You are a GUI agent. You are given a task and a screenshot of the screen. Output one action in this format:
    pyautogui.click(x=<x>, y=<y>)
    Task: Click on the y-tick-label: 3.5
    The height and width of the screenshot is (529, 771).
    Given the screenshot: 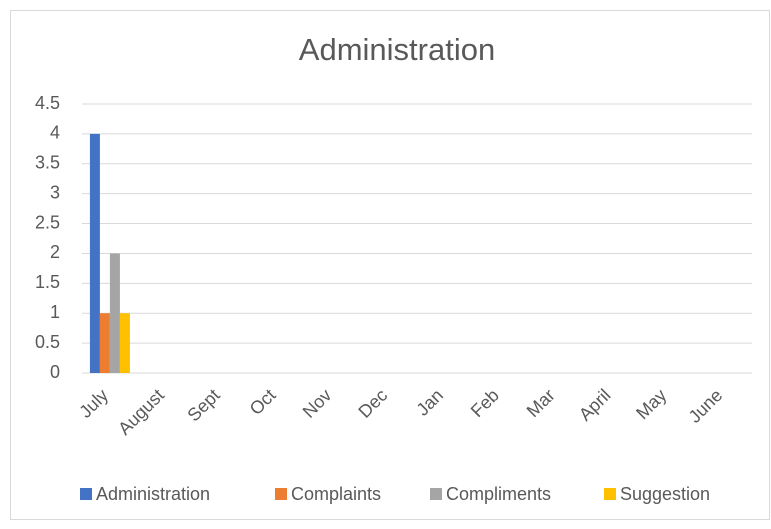 What is the action you would take?
    pyautogui.click(x=47, y=163)
    